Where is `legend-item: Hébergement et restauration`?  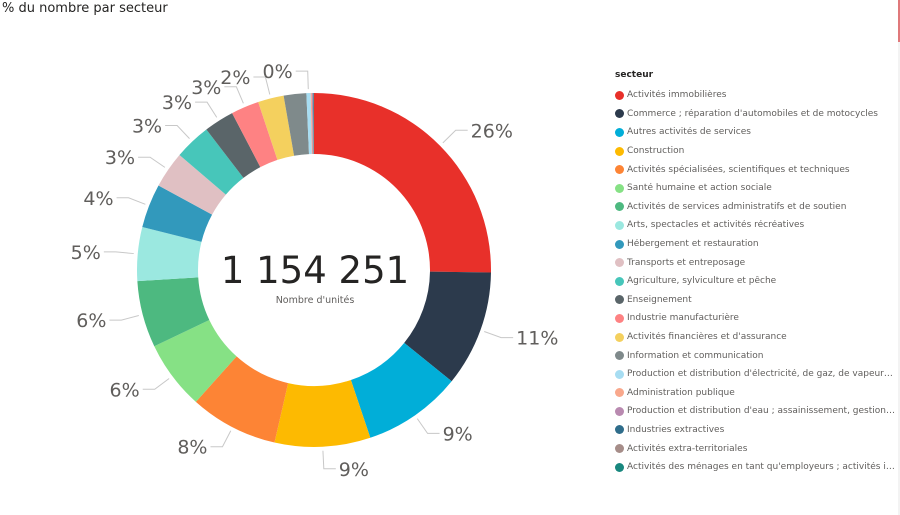 legend-item: Hébergement et restauration is located at coordinates (755, 244).